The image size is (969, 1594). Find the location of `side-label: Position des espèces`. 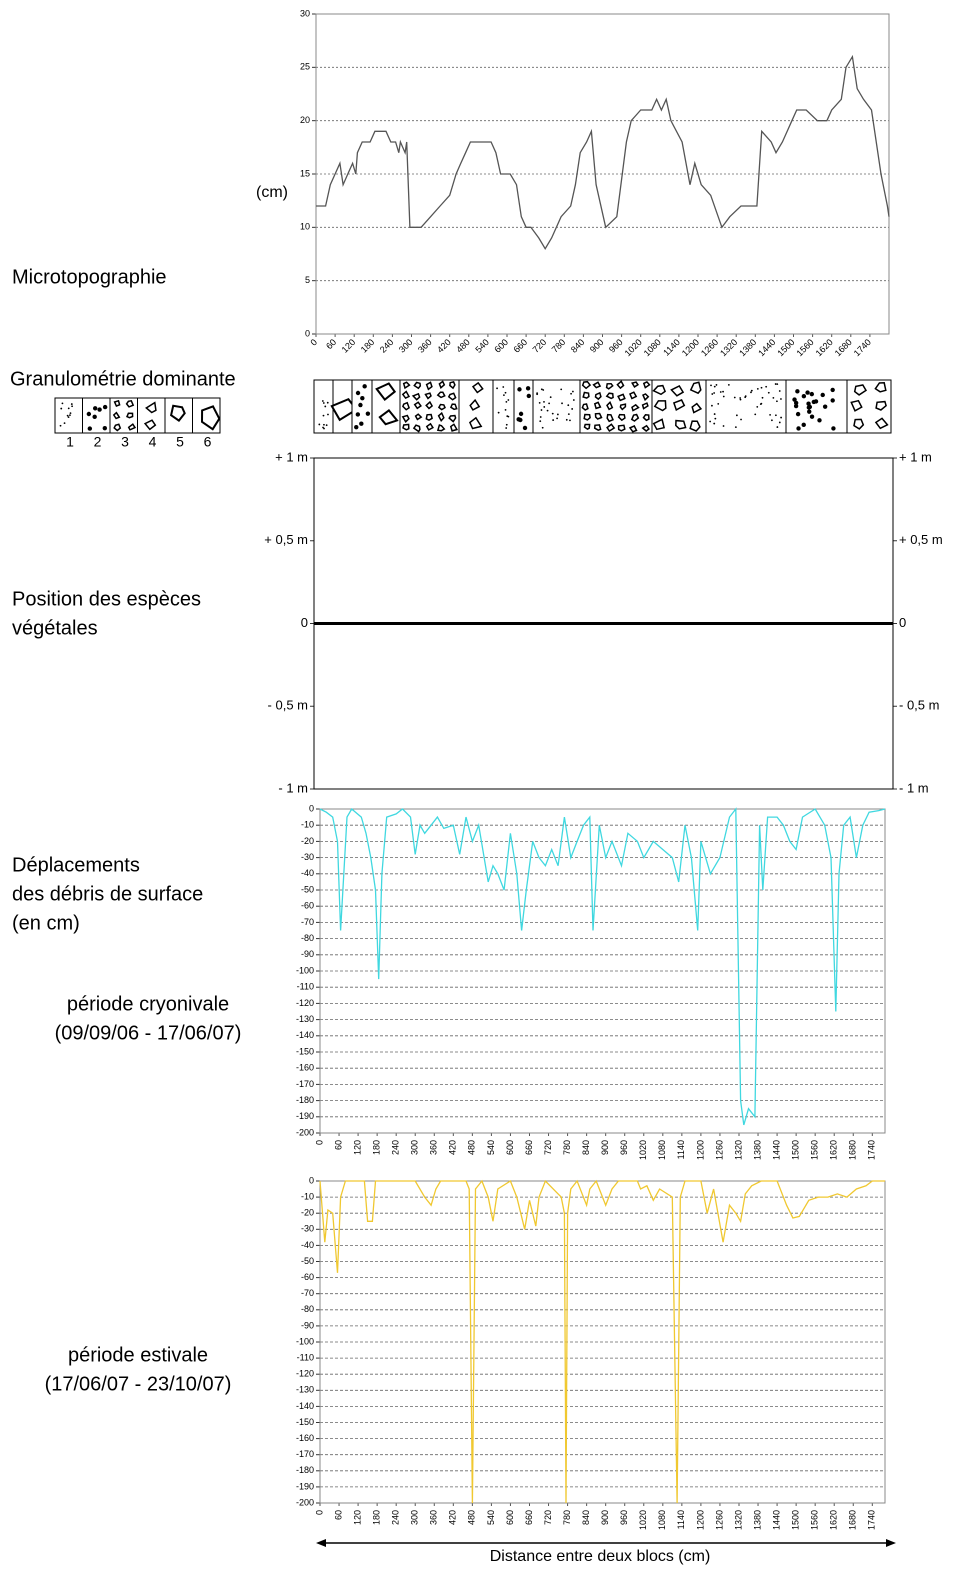

side-label: Position des espèces is located at coordinates (106, 599).